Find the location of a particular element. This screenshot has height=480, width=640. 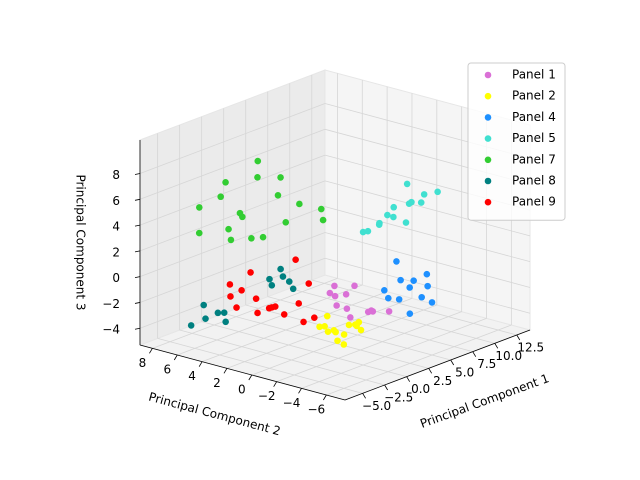

z-tick-label: 4 is located at coordinates (116, 227).